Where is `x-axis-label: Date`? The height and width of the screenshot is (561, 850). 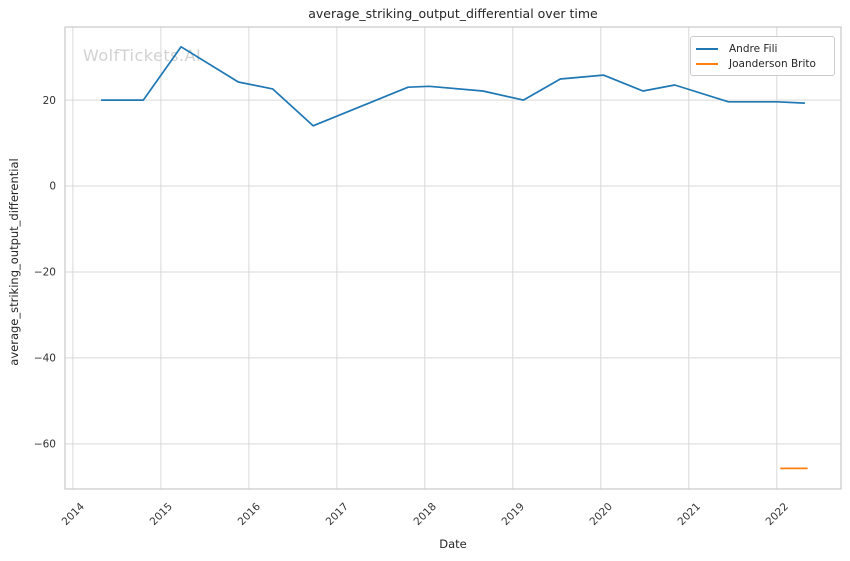
x-axis-label: Date is located at coordinates (453, 544).